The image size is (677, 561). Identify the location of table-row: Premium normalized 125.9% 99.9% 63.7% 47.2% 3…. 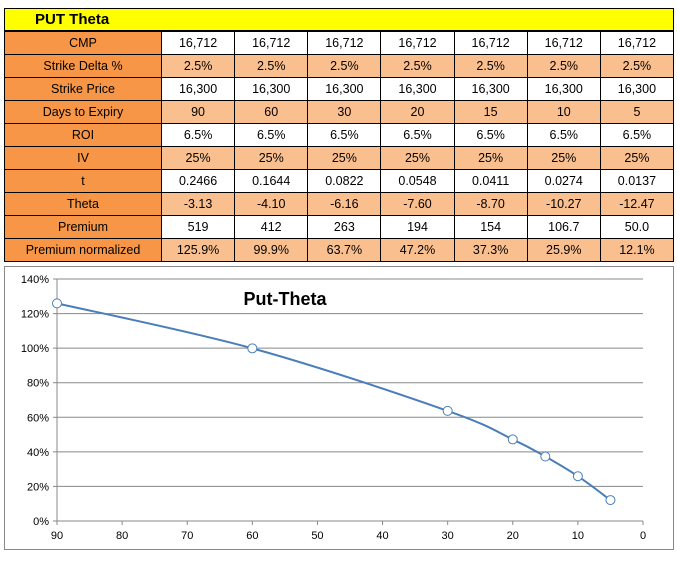
(339, 250).